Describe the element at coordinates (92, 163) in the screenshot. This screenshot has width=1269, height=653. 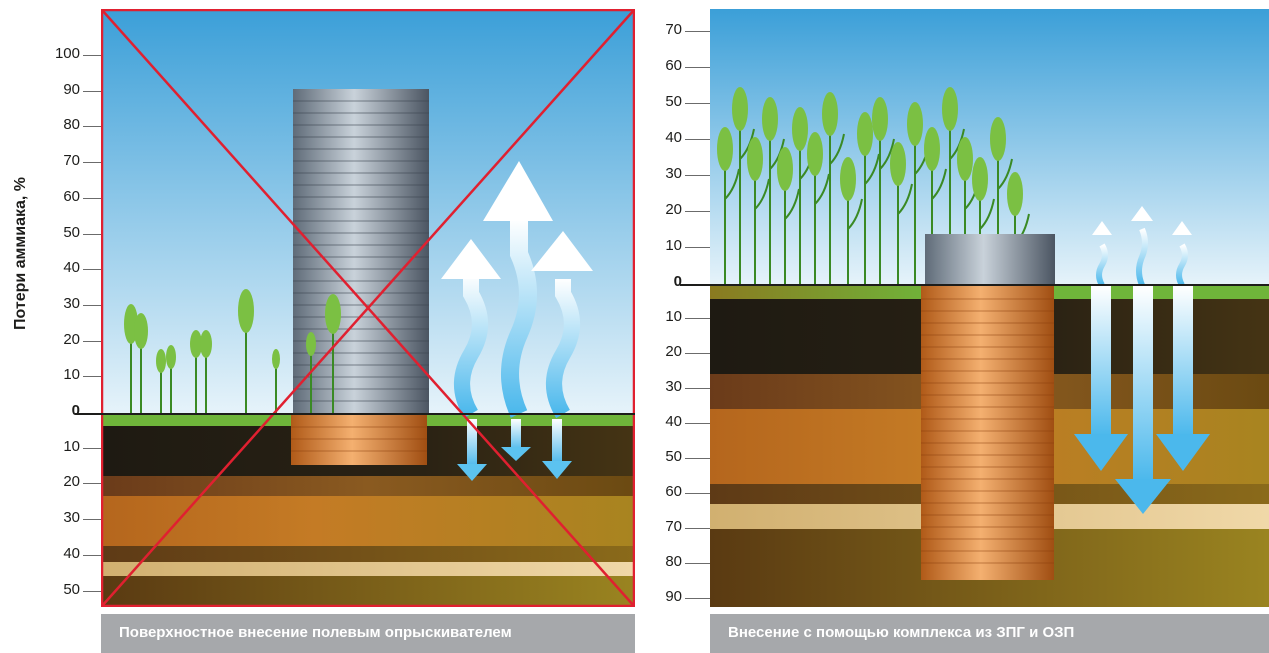
I see `left-tick-above-70-mark` at that location.